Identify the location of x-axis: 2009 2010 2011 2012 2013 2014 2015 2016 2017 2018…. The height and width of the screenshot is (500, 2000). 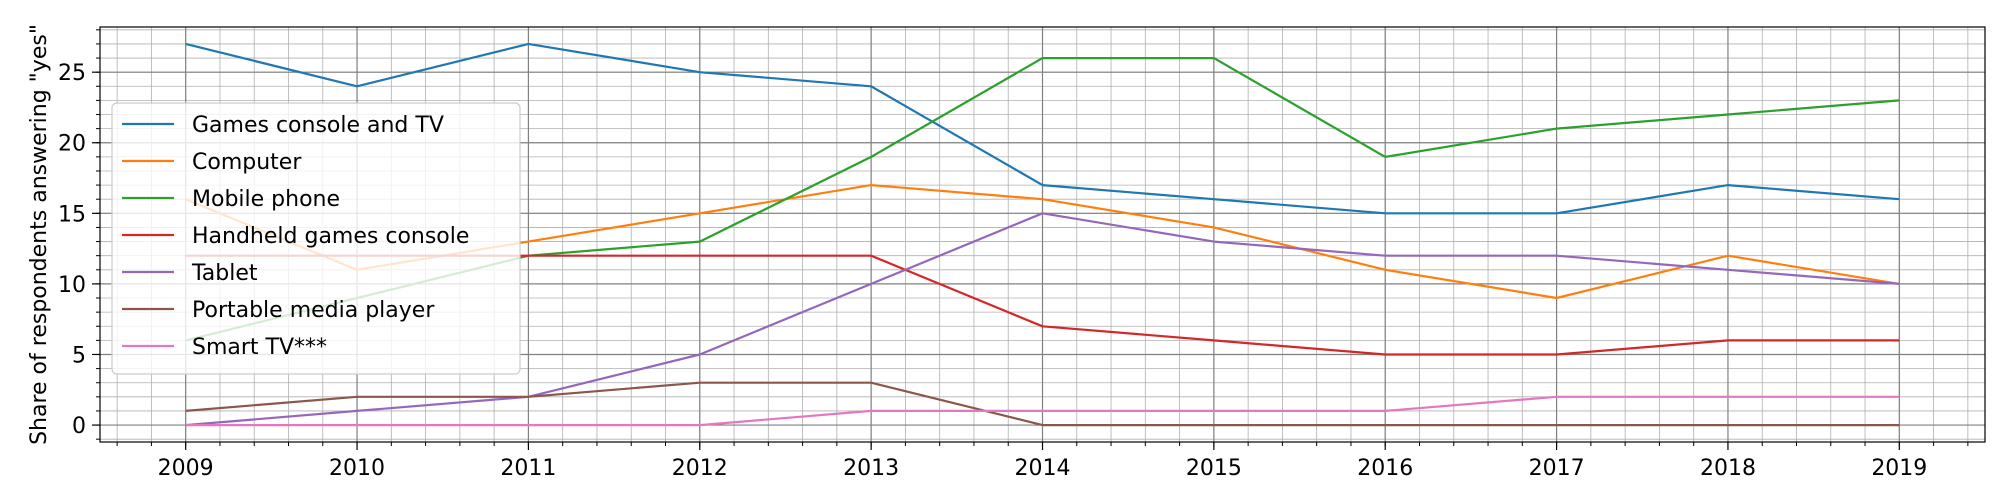
(1042, 461).